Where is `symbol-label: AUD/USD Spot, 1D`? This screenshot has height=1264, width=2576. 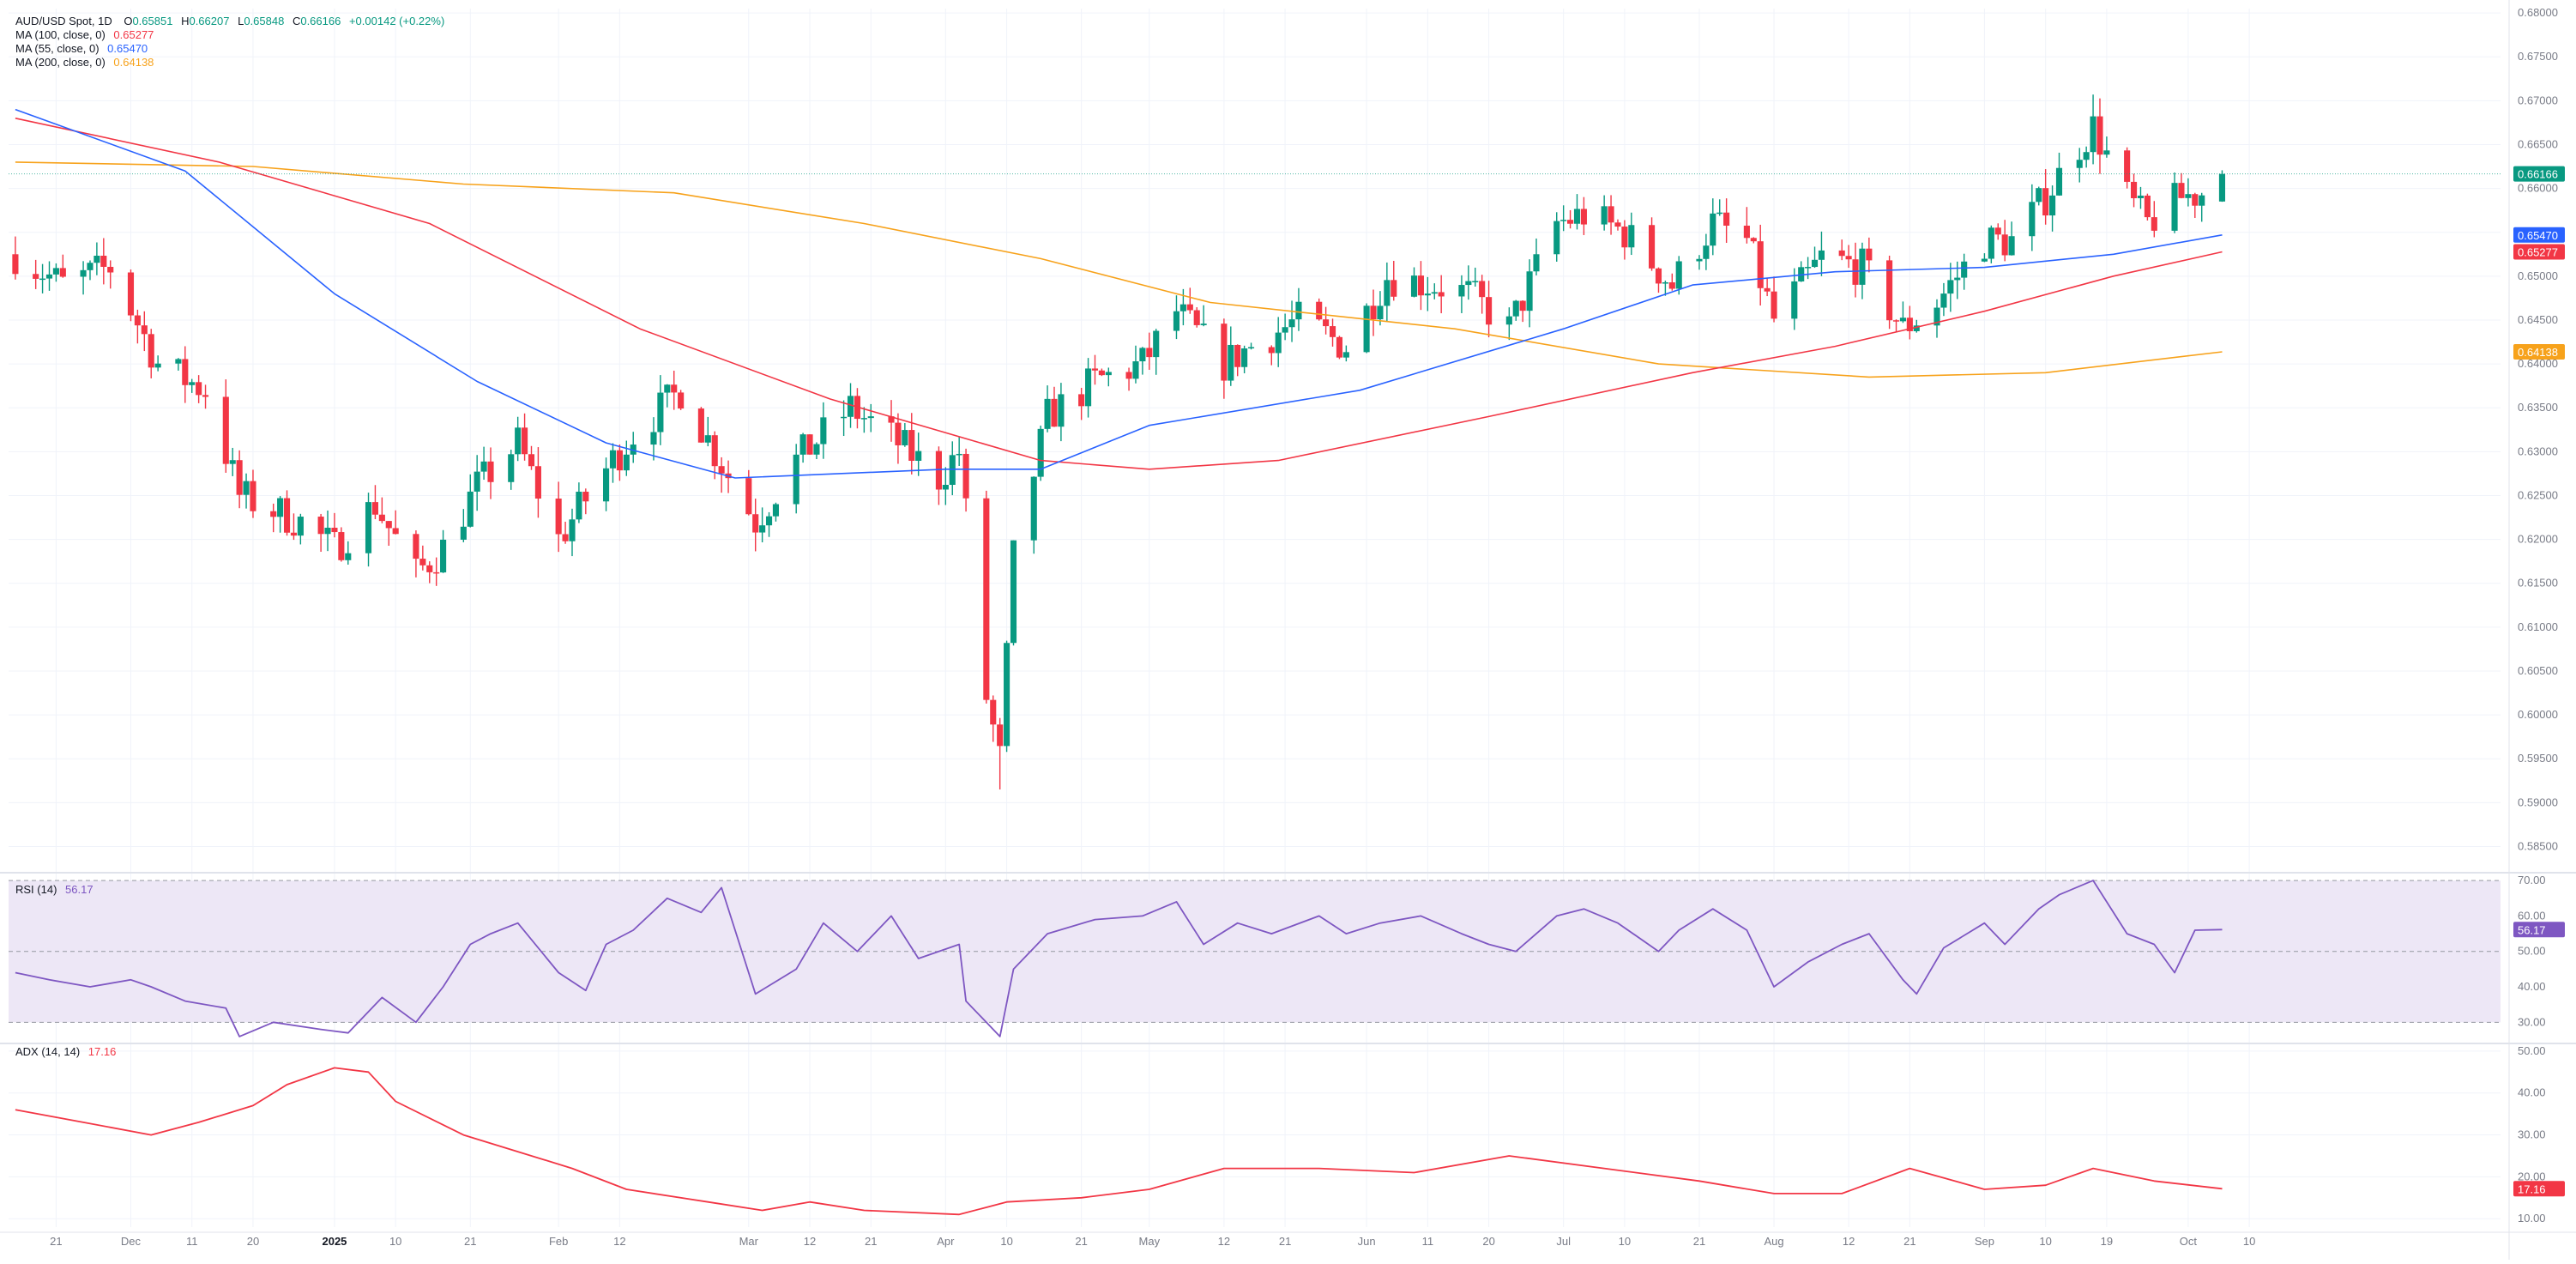
symbol-label: AUD/USD Spot, 1D is located at coordinates (63, 21).